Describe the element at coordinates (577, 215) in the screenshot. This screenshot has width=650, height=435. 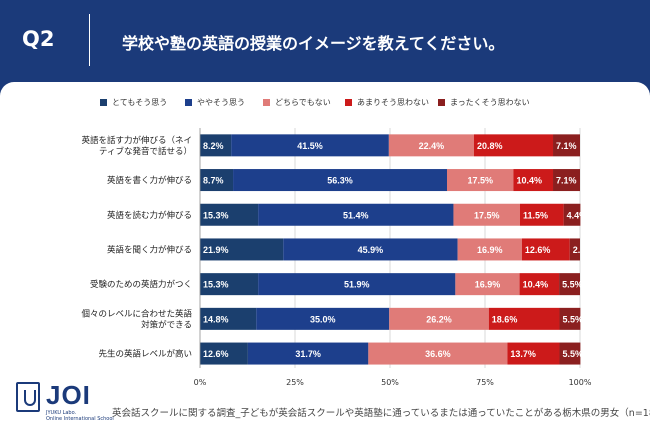
I see `data-label: 4.4%` at that location.